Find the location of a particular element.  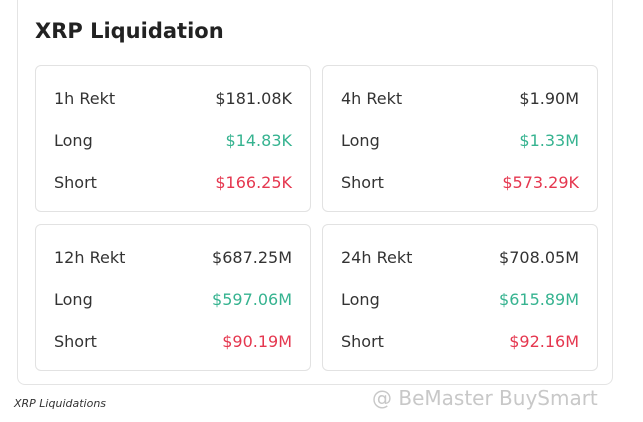

stat-label: 24h Rekt is located at coordinates (377, 257).